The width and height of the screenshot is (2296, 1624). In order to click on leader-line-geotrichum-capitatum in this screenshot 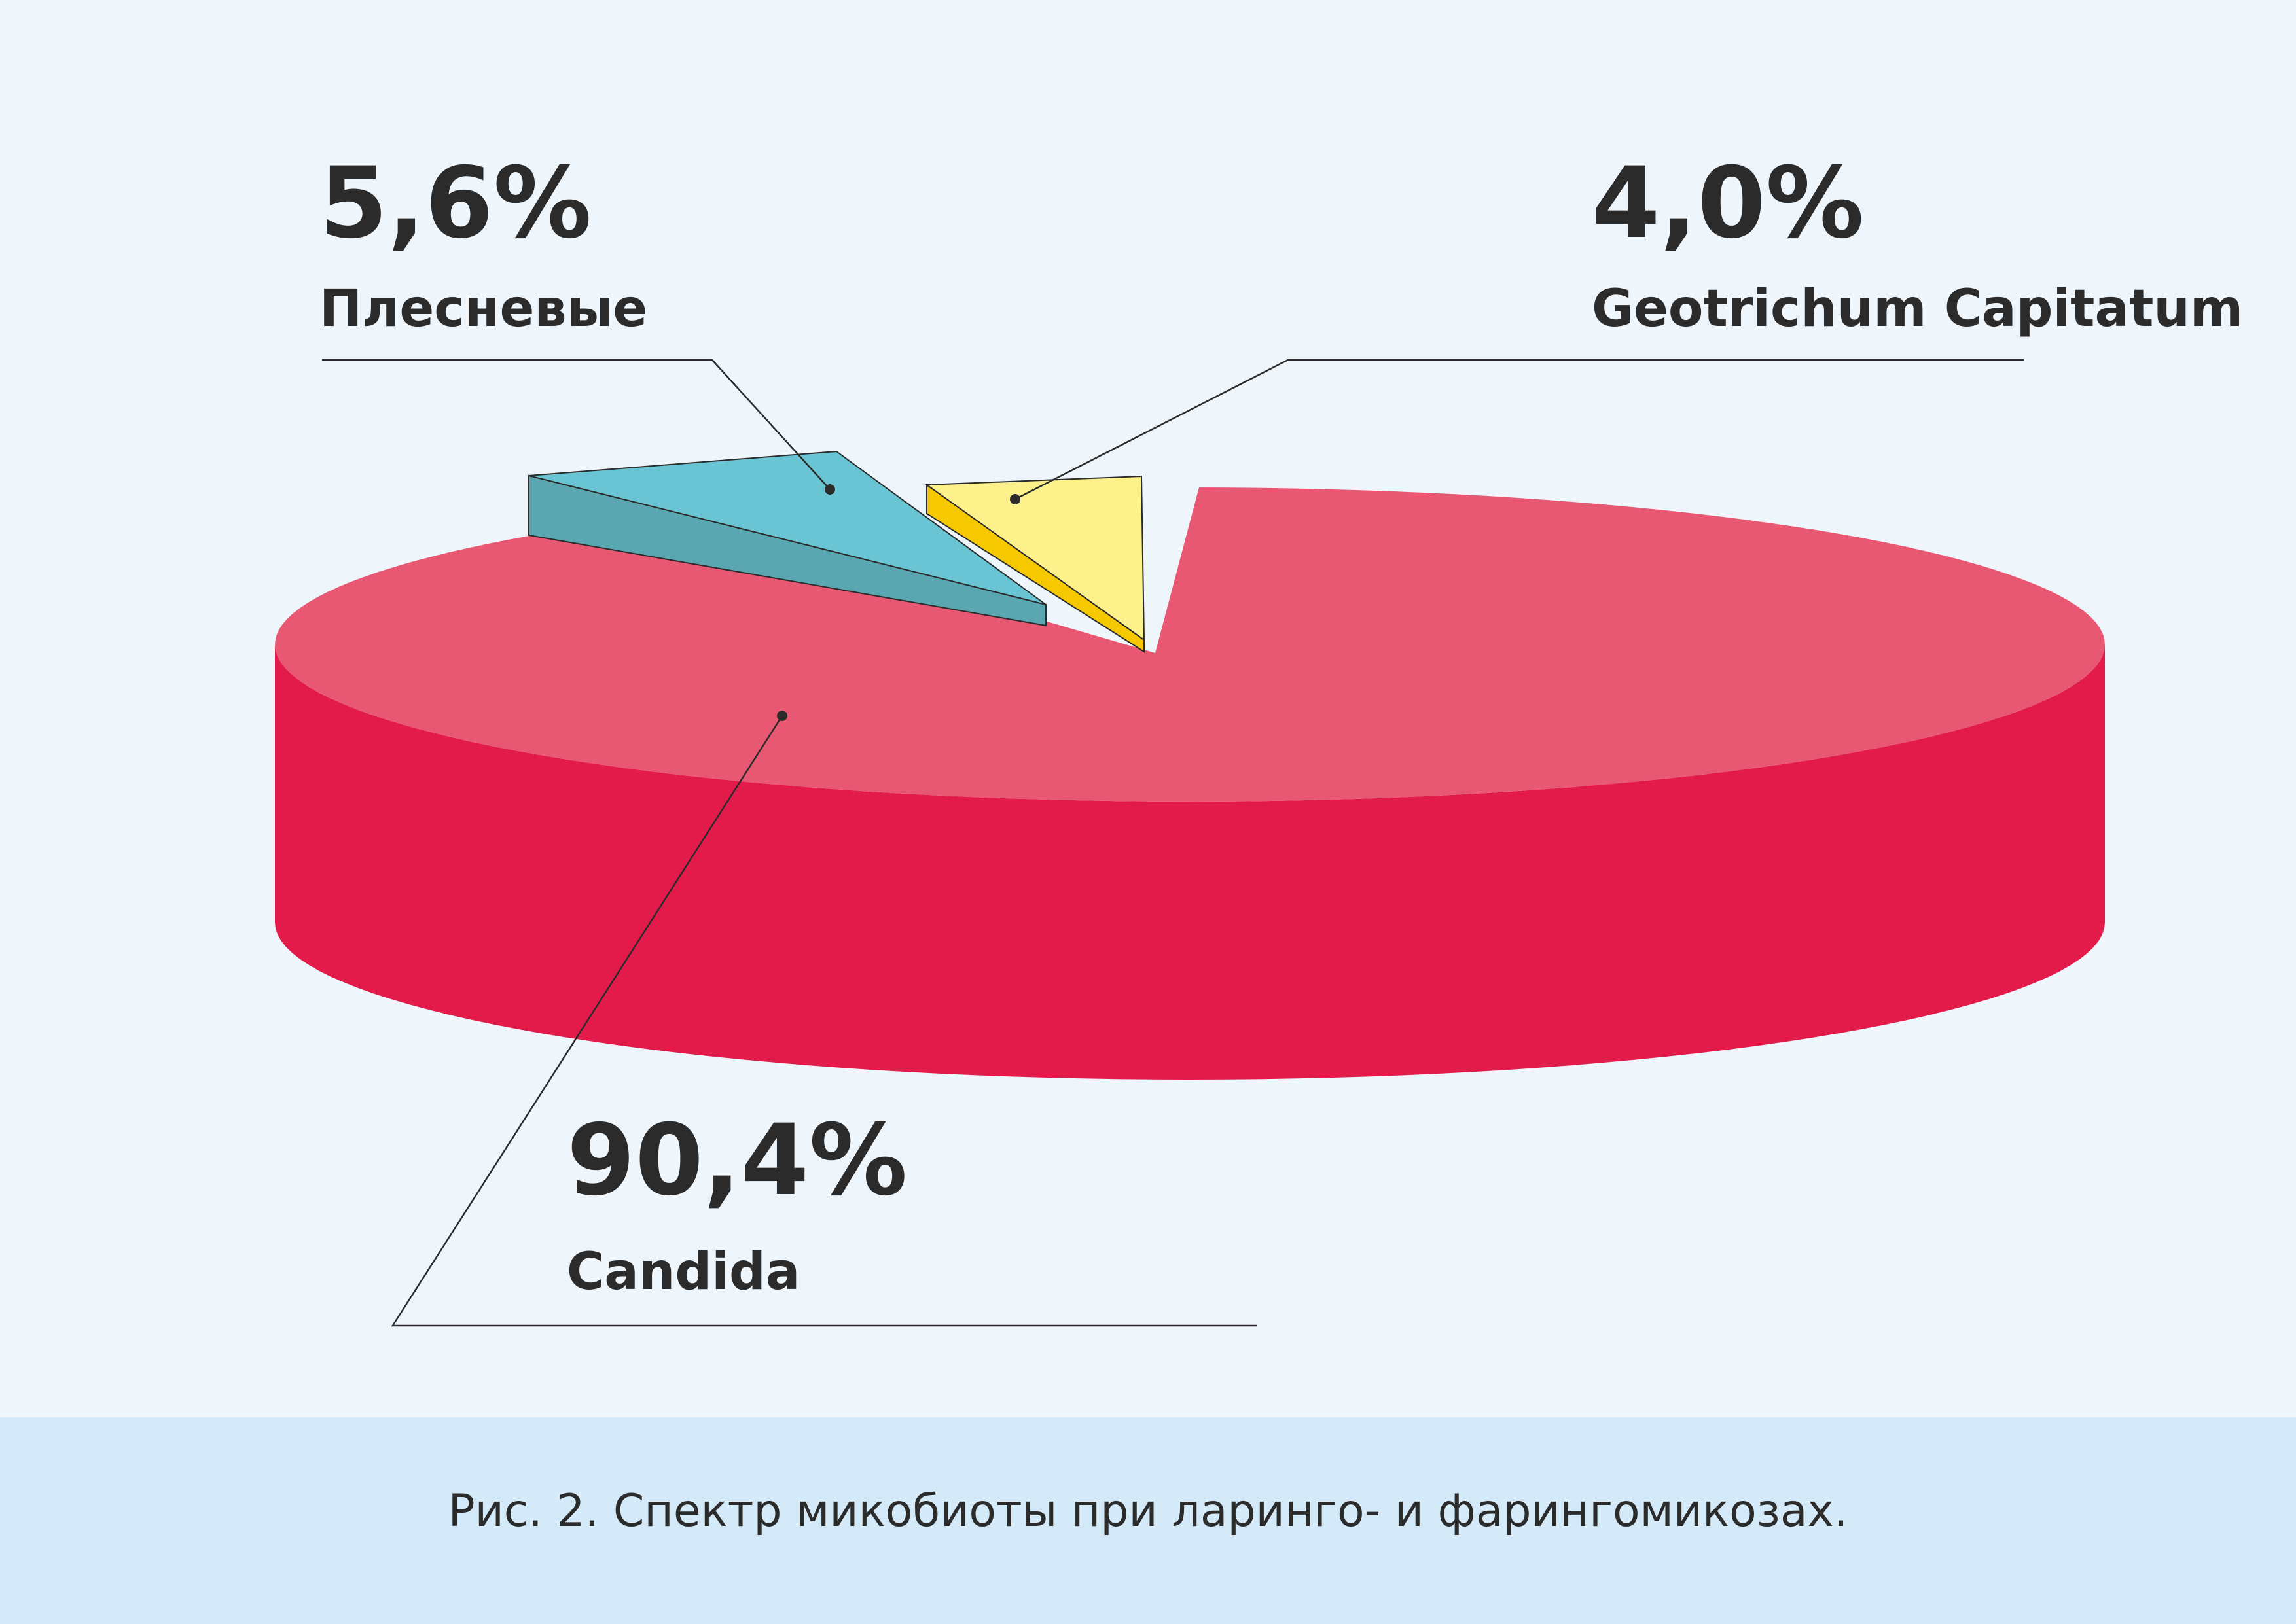, I will do `click(1519, 430)`.